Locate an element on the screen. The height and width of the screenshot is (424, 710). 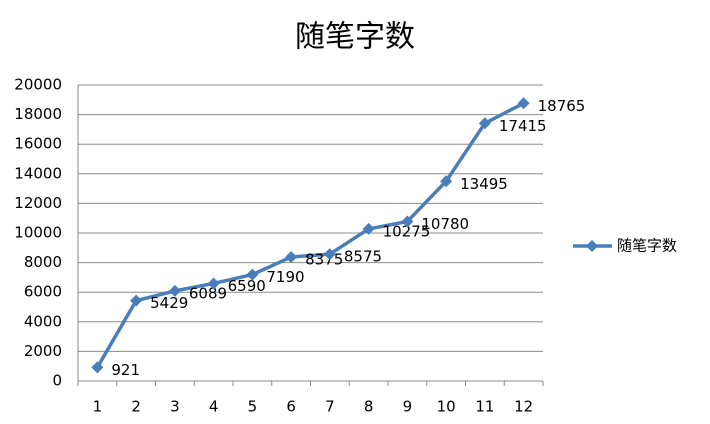
data-label: 5429 is located at coordinates (169, 303).